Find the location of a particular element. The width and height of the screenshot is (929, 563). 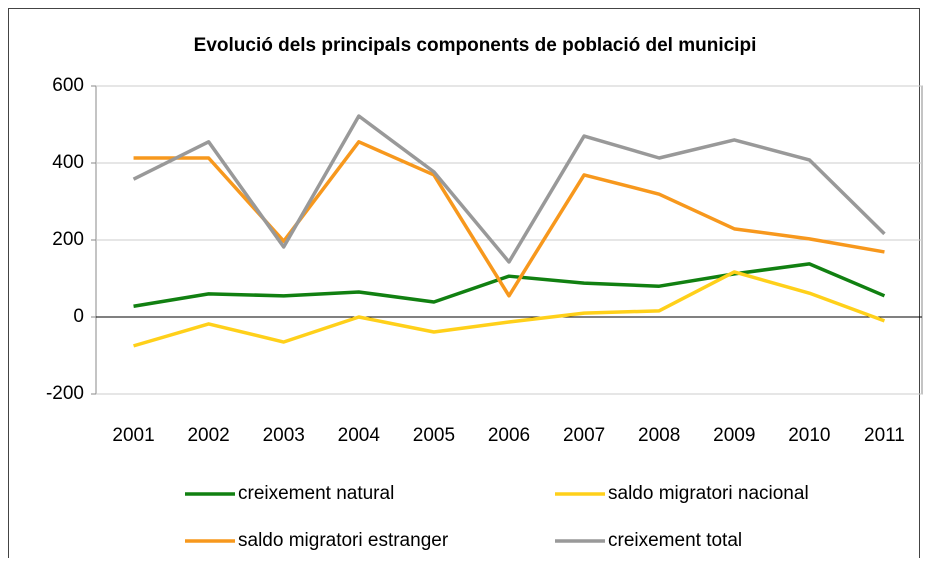

x-tick-label: 2007 is located at coordinates (584, 435).